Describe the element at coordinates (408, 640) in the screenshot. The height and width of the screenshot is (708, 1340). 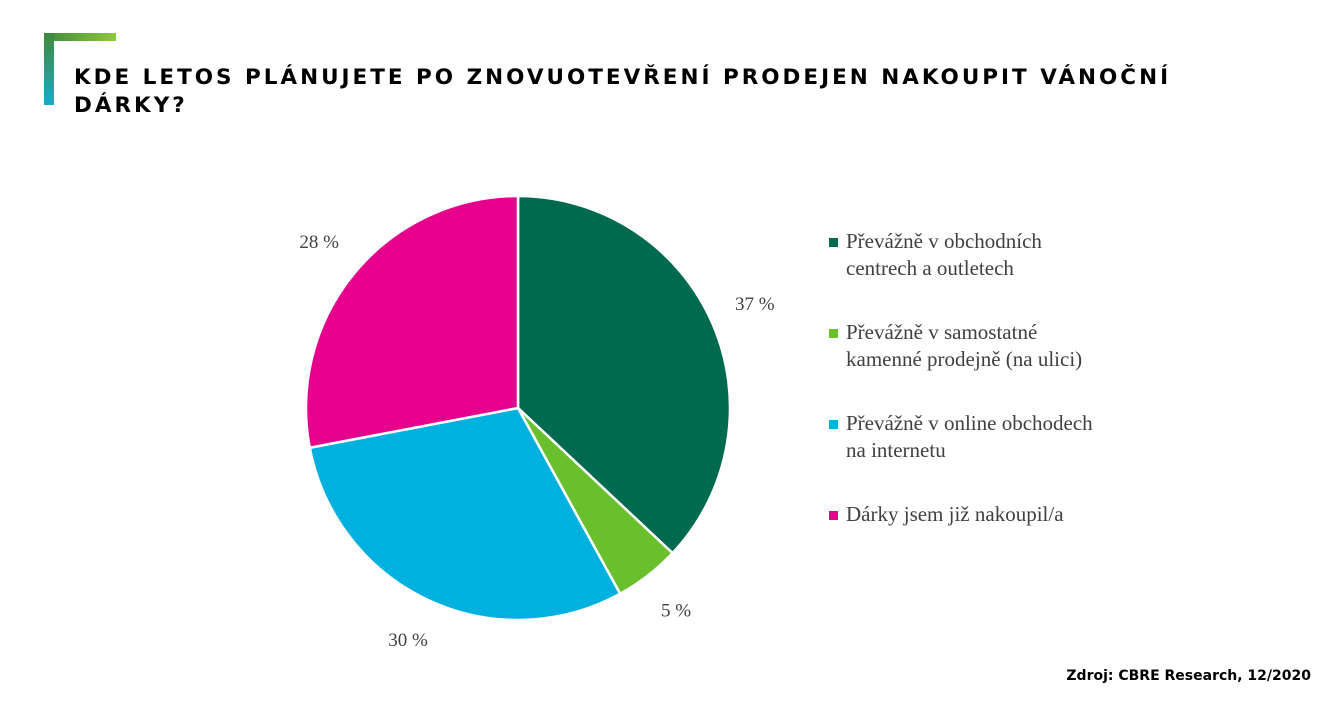
I see `data-label-online: 30 %` at that location.